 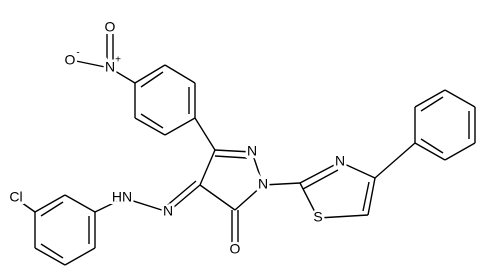 What do you see at coordinates (118, 60) in the screenshot?
I see `charge-label: +` at bounding box center [118, 60].